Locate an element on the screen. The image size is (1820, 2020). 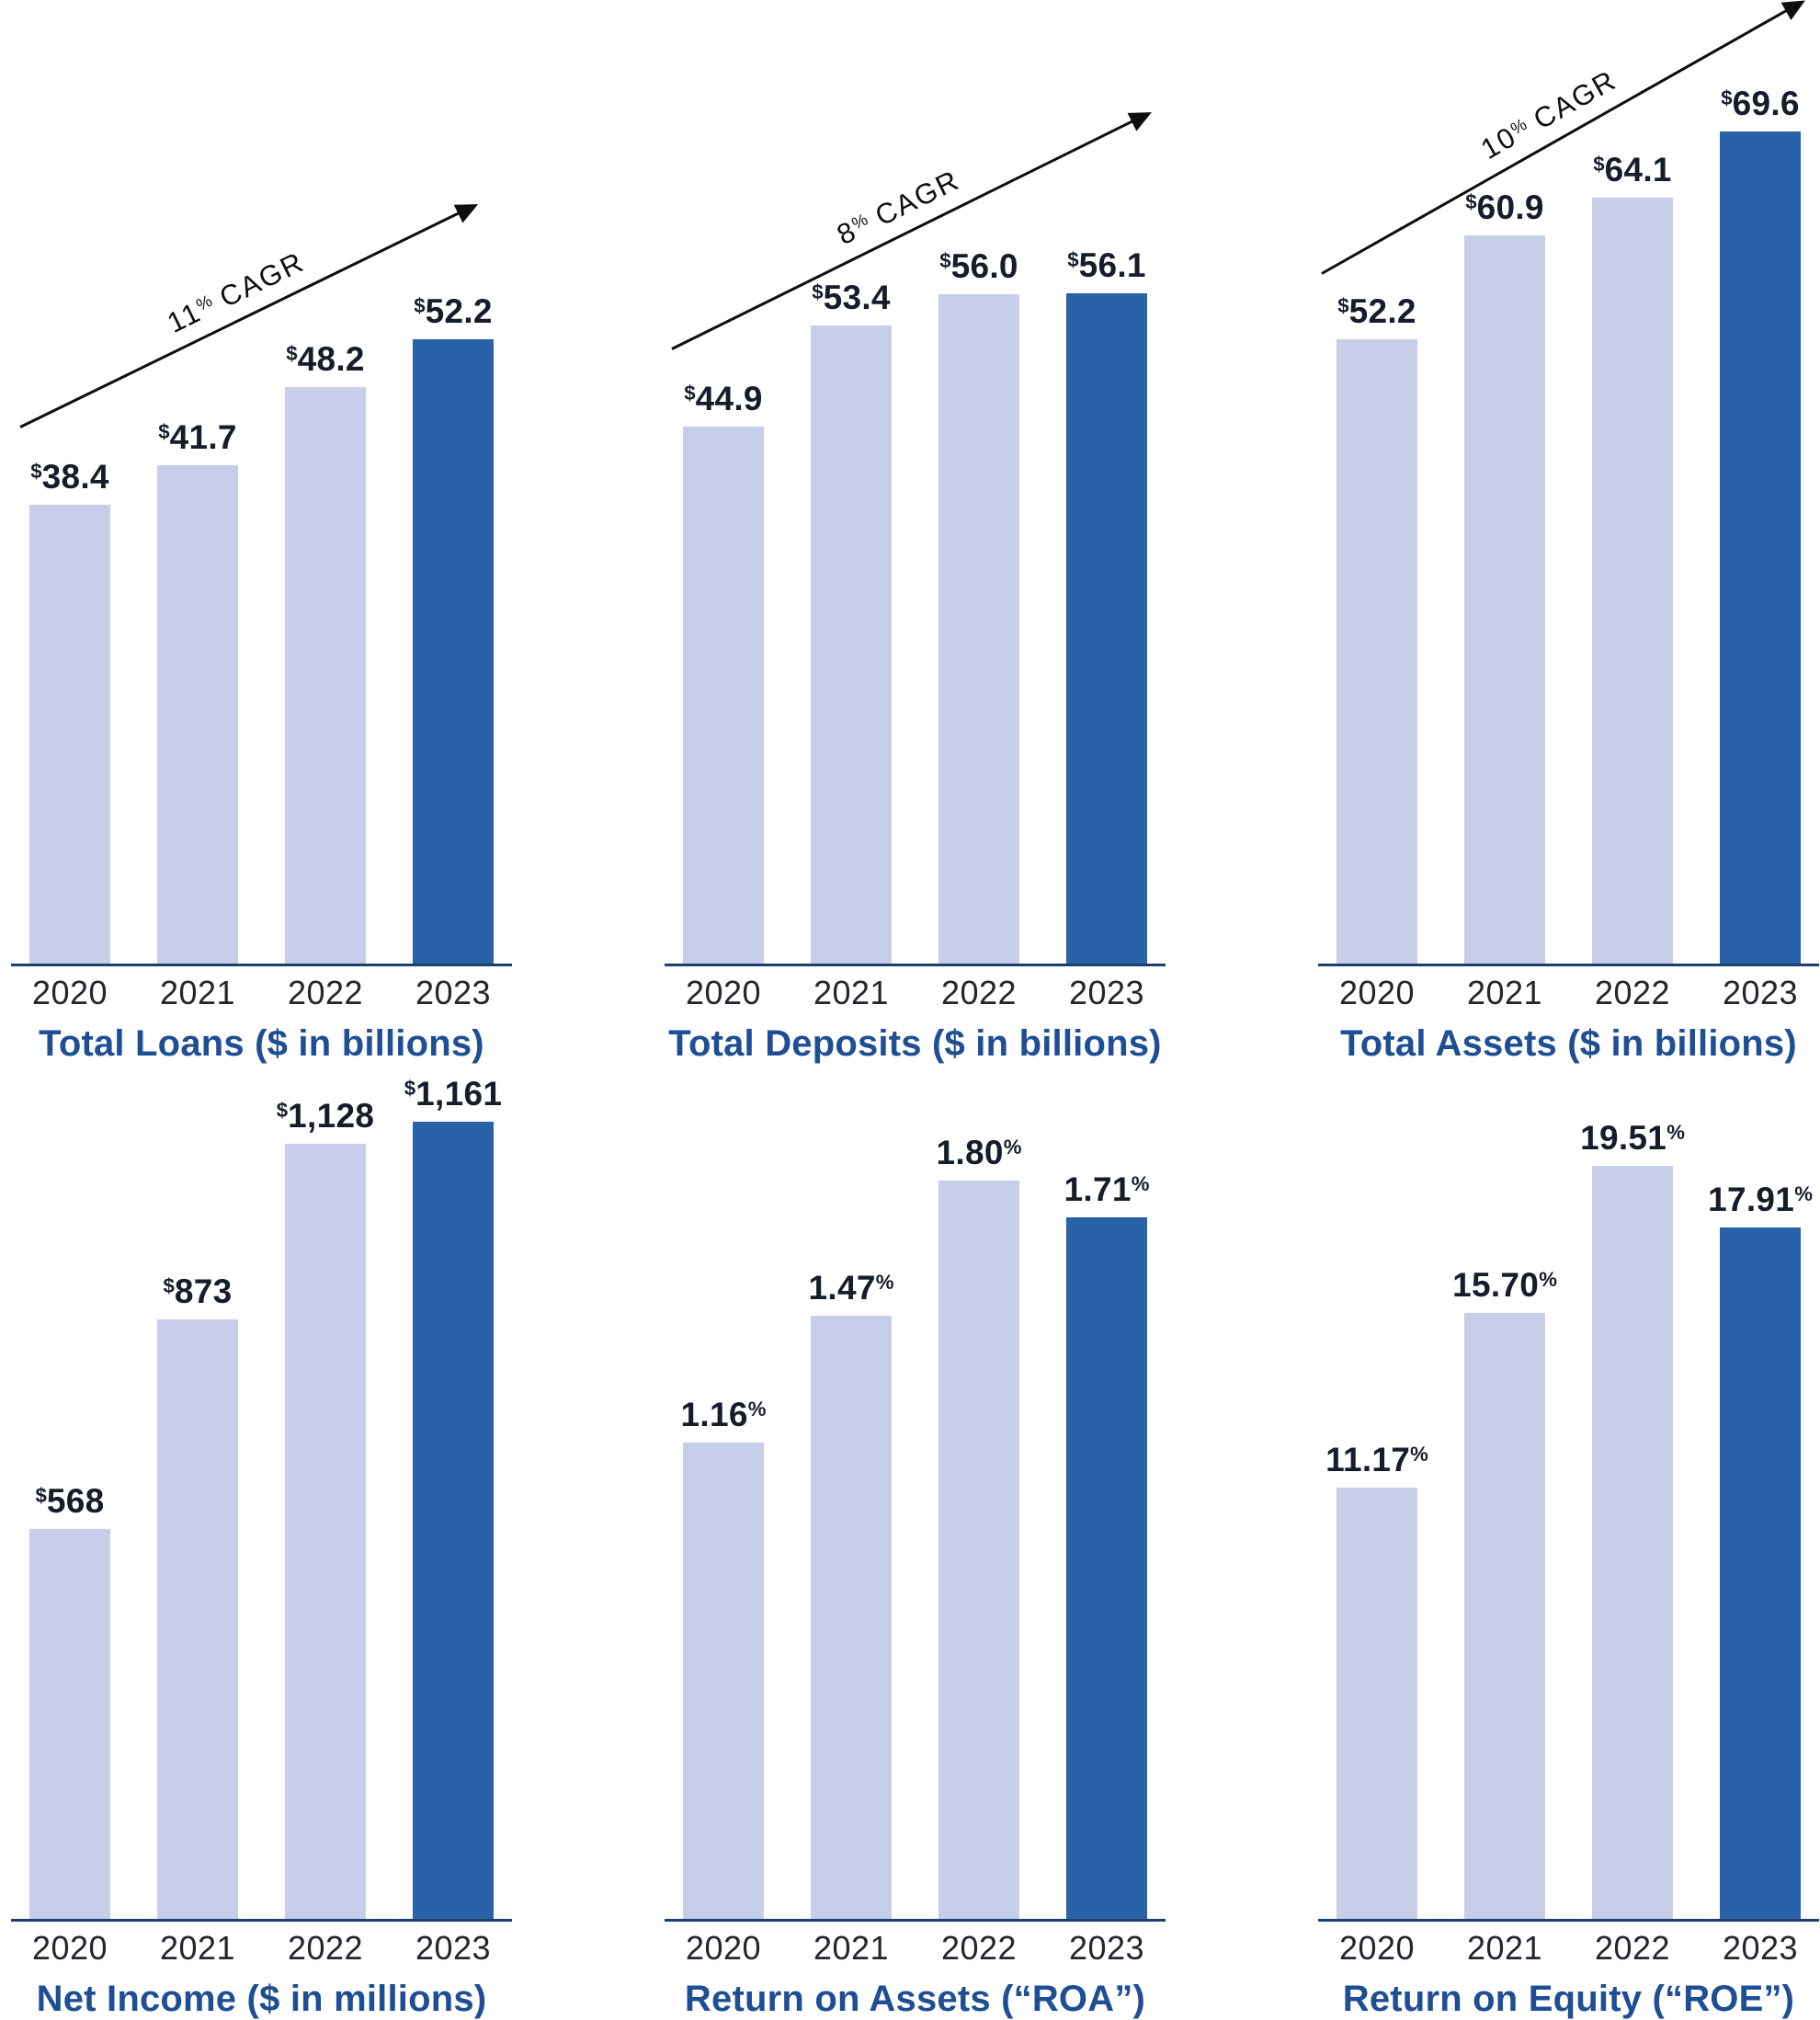
plot-area: 10% CAGR $52.2 $60.9 $64.1 $69.6 is located at coordinates (1568, 482).